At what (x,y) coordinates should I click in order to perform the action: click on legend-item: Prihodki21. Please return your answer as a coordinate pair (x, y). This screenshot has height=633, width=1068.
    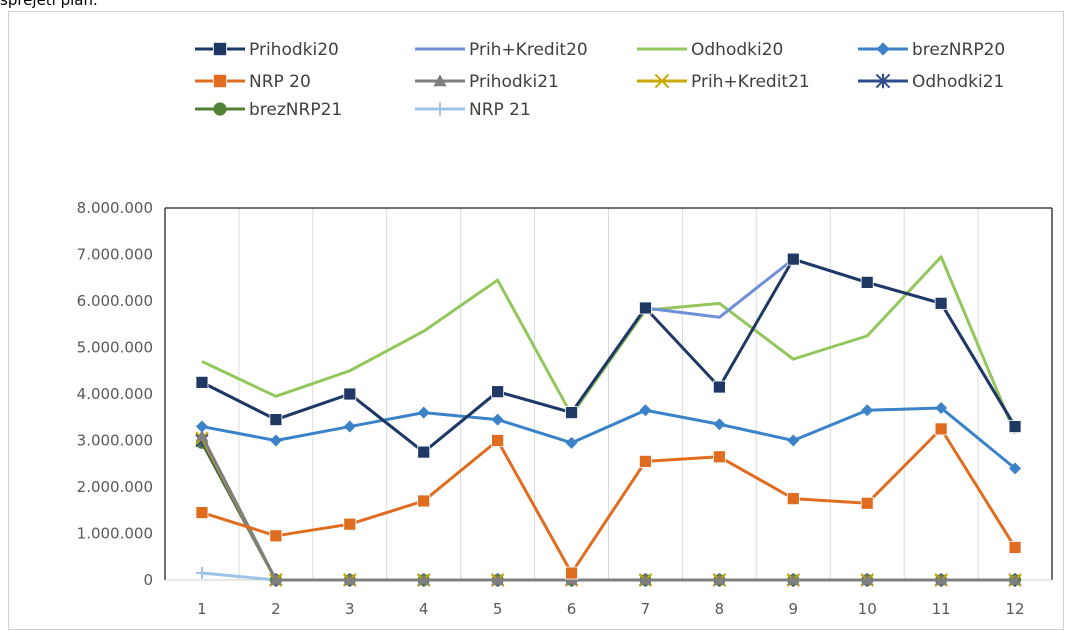
    Looking at the image, I should click on (487, 82).